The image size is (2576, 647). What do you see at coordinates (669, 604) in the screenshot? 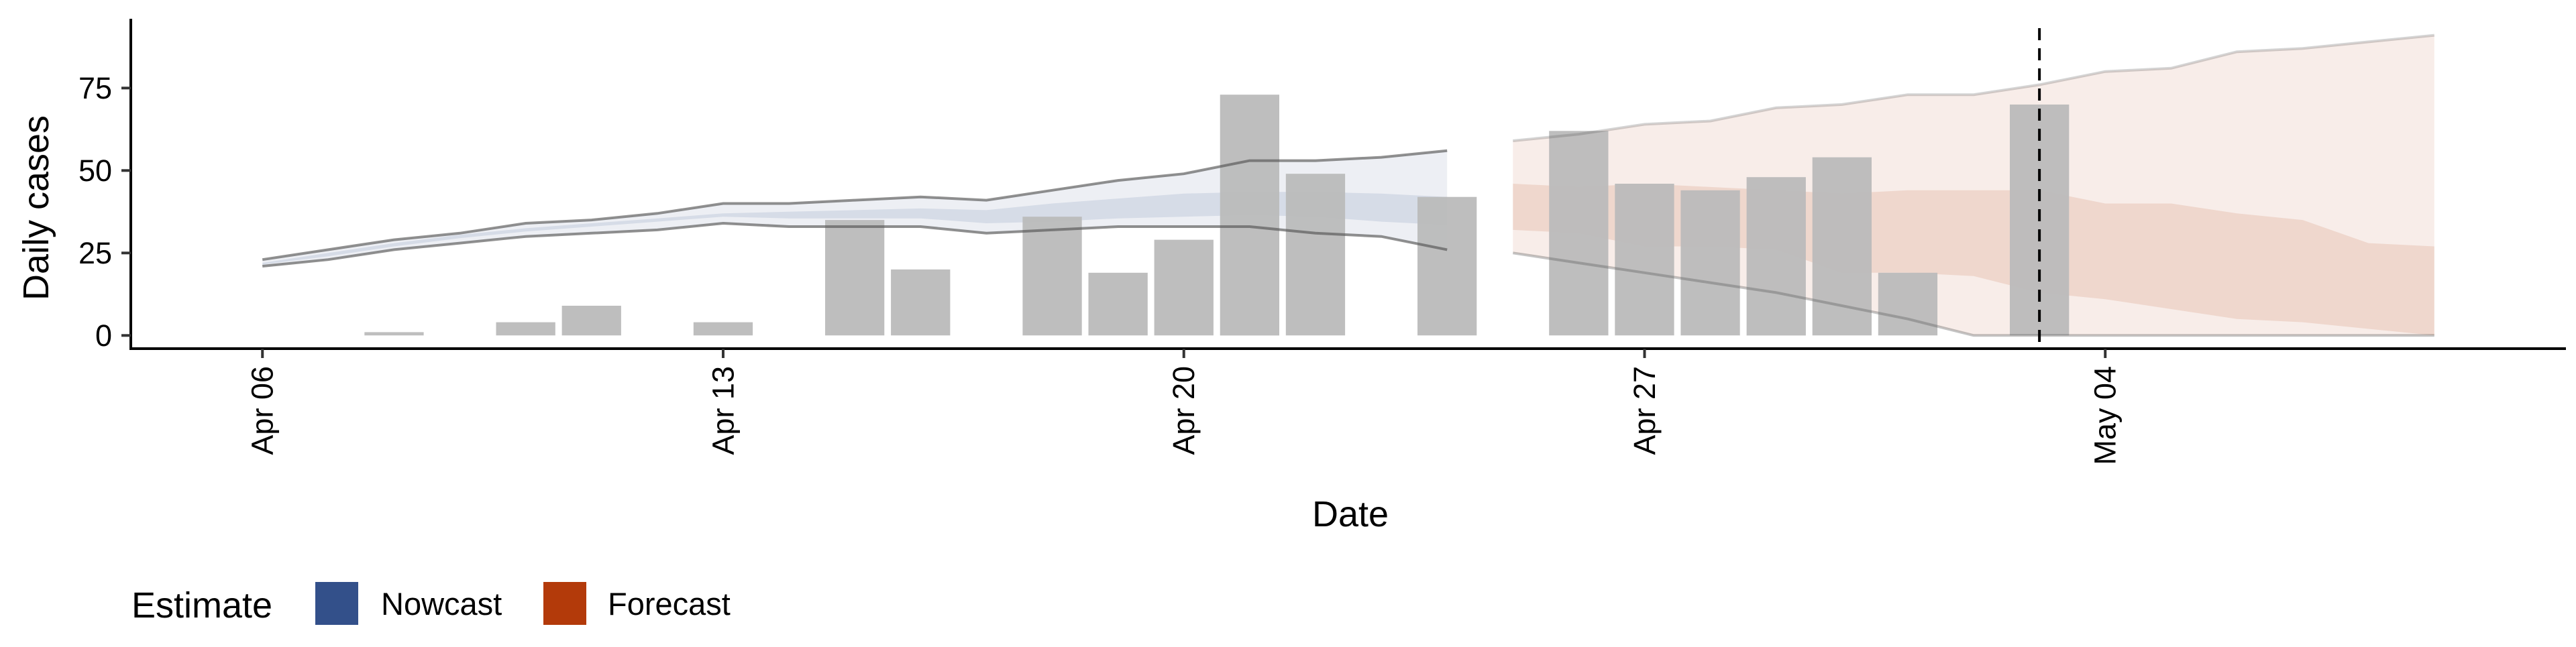
I see `legend-label-forecast: Forecast` at bounding box center [669, 604].